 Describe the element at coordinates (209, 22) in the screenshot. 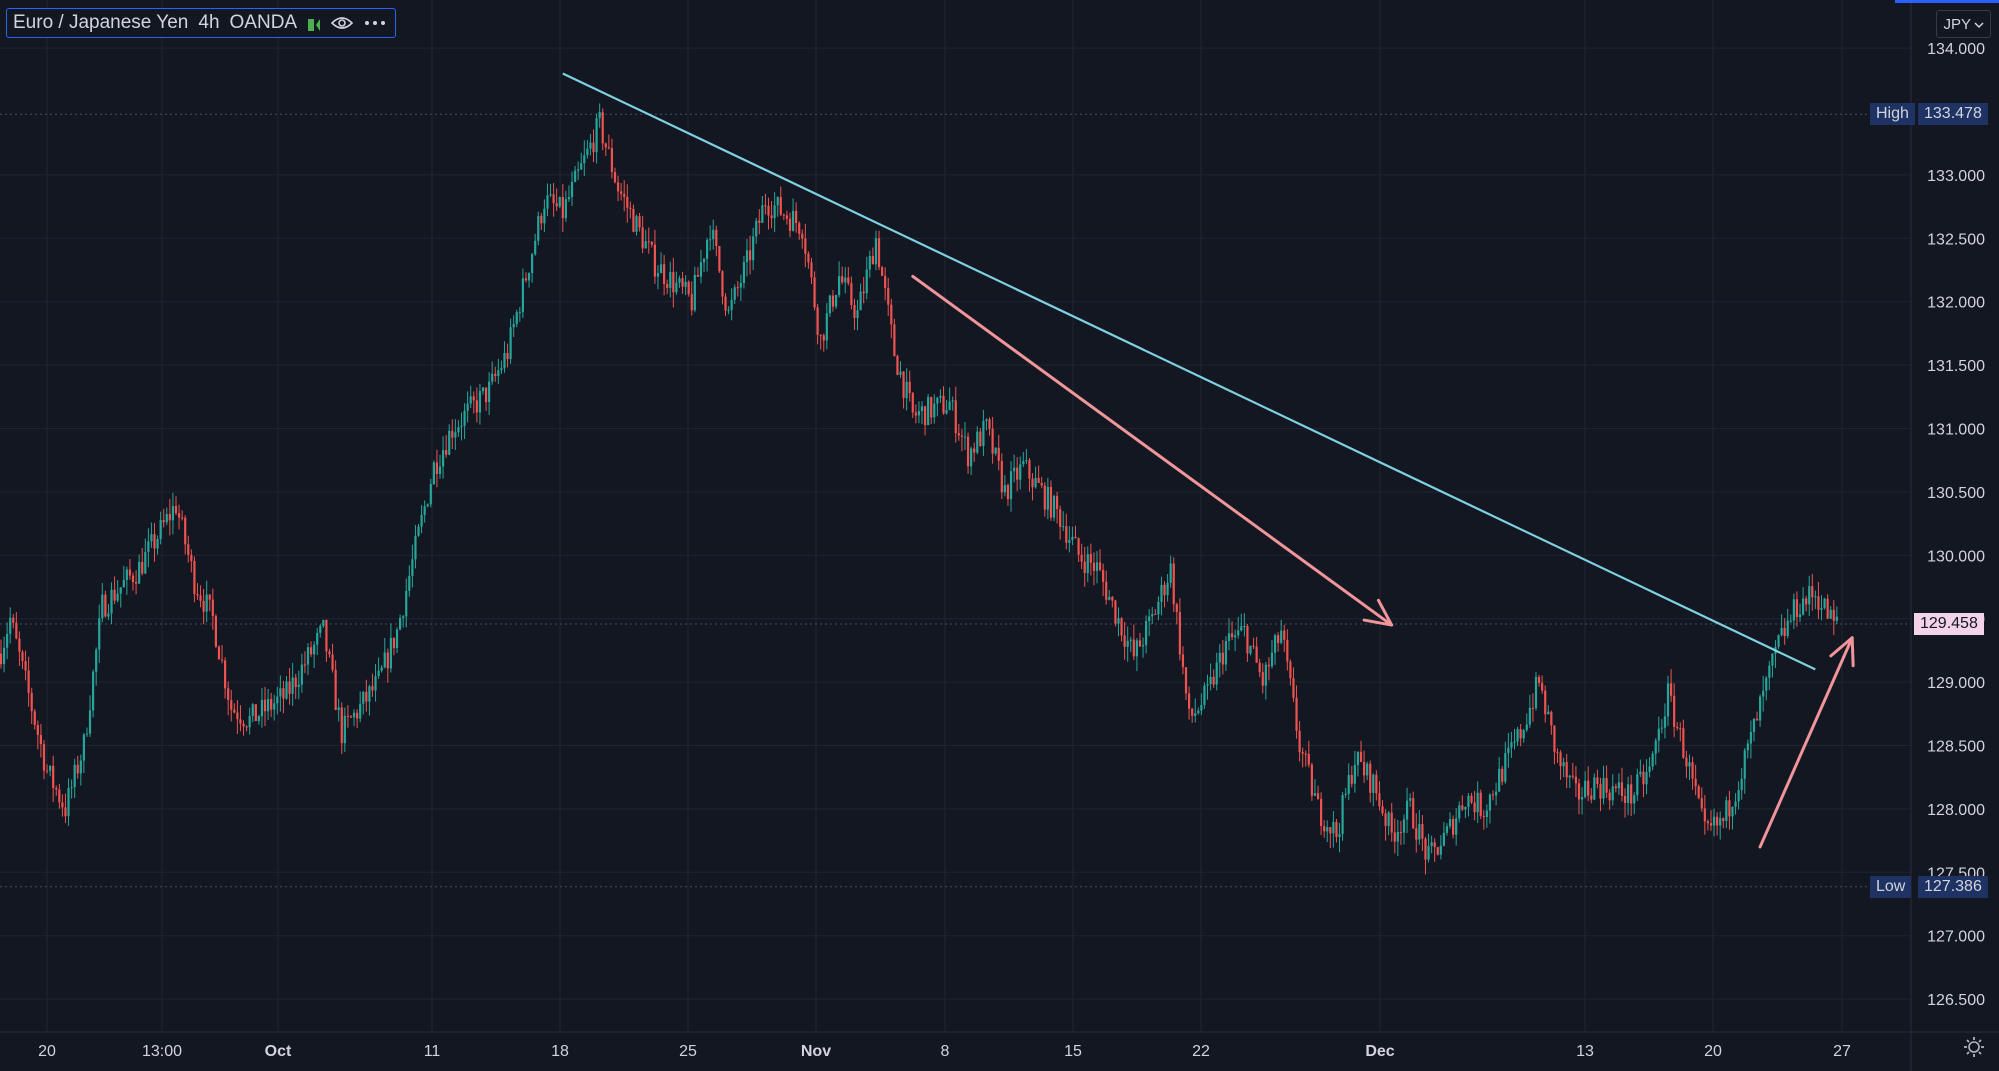

I see `interval-label: 4h` at that location.